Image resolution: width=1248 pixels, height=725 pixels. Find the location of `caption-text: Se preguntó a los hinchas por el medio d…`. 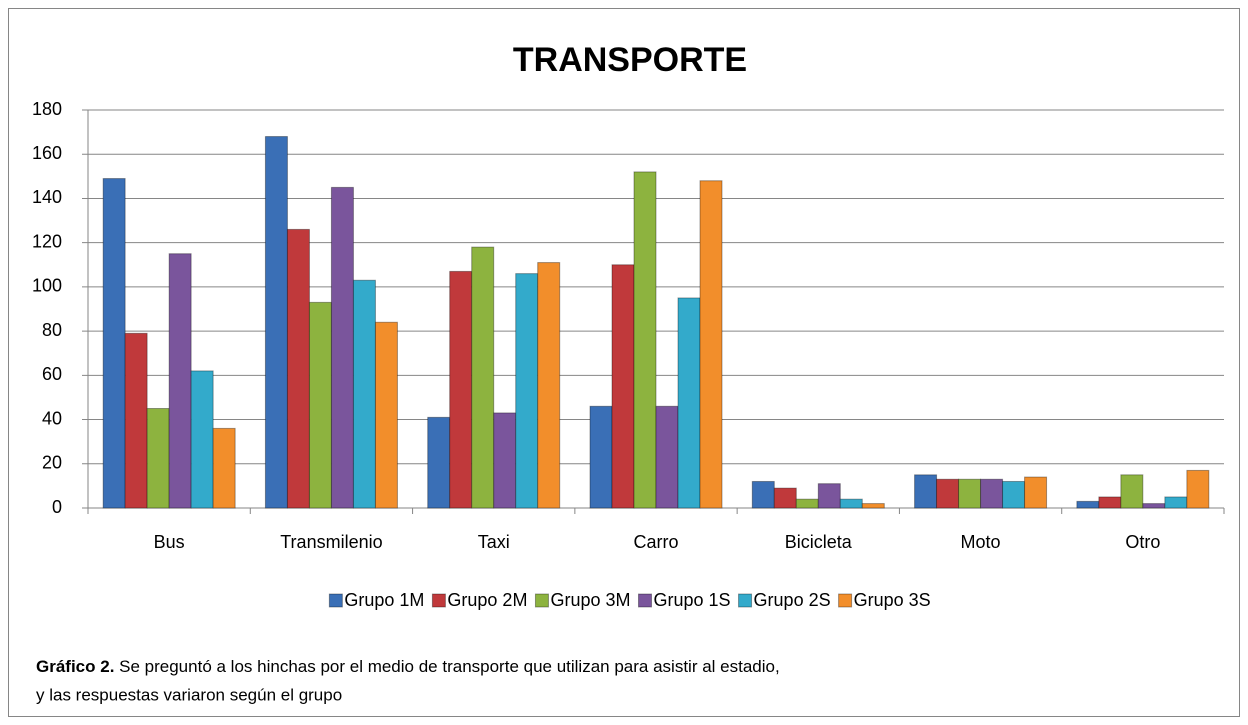

caption-text: Se preguntó a los hinchas por el medio d… is located at coordinates (446, 666).